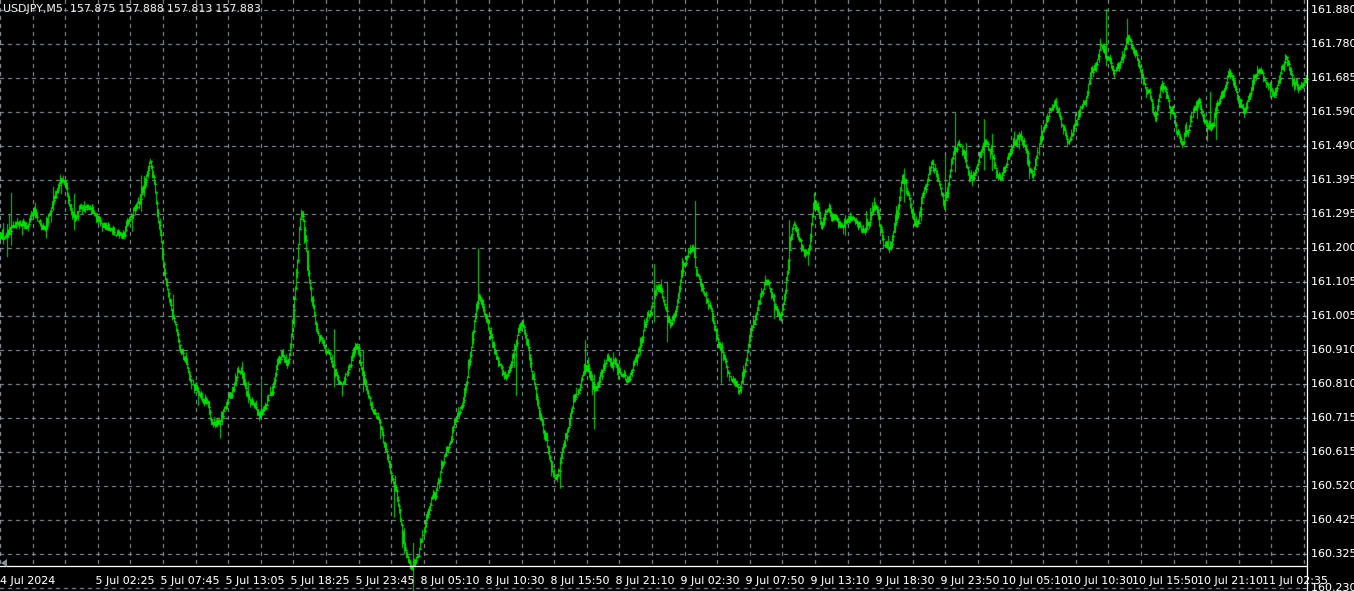 This screenshot has height=591, width=1354. I want to click on scroll-left-arrow-icon, so click(4, 563).